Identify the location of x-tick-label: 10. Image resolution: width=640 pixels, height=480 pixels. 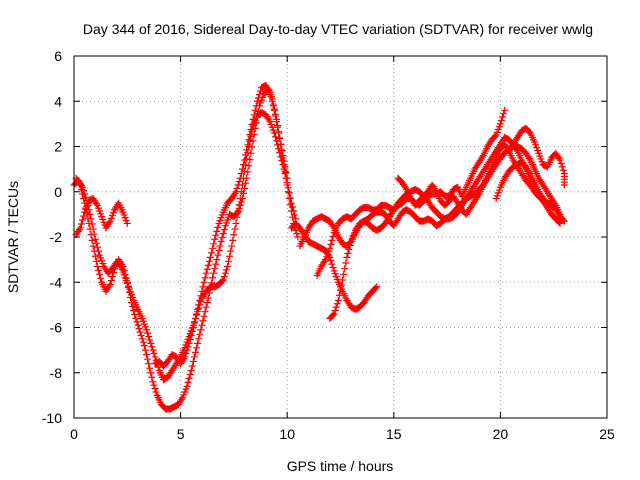
(287, 434).